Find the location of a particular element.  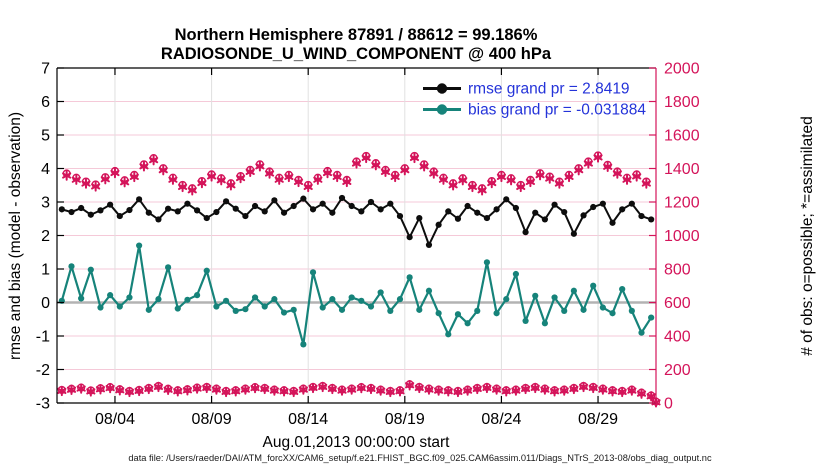

right-tick-label: 1400 is located at coordinates (682, 169).